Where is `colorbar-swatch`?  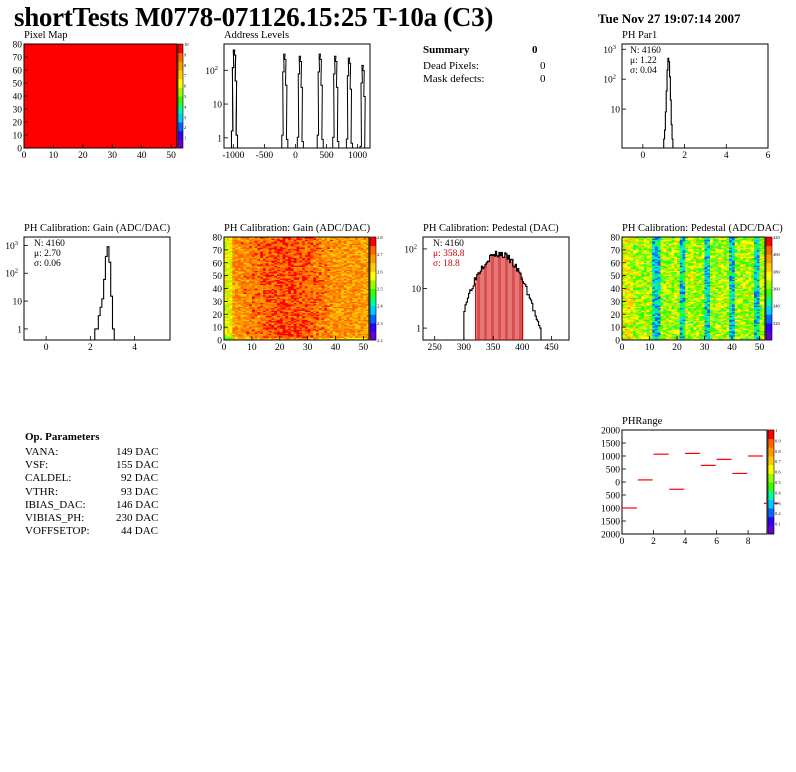 colorbar-swatch is located at coordinates (180, 66).